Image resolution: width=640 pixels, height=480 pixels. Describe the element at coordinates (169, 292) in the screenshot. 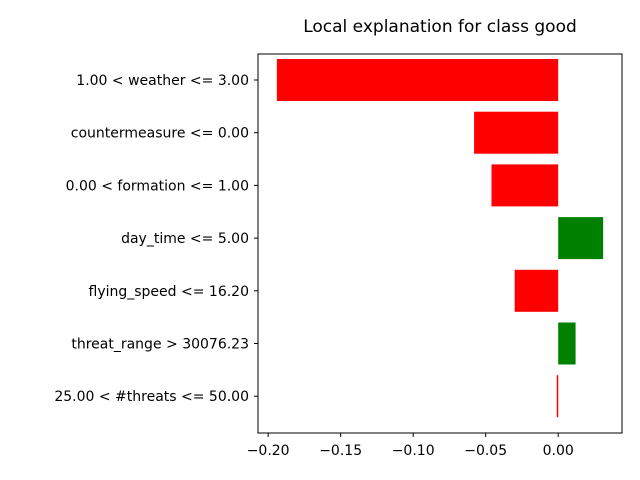

I see `y-tick-label-4: flying_speed <= 16.20` at that location.